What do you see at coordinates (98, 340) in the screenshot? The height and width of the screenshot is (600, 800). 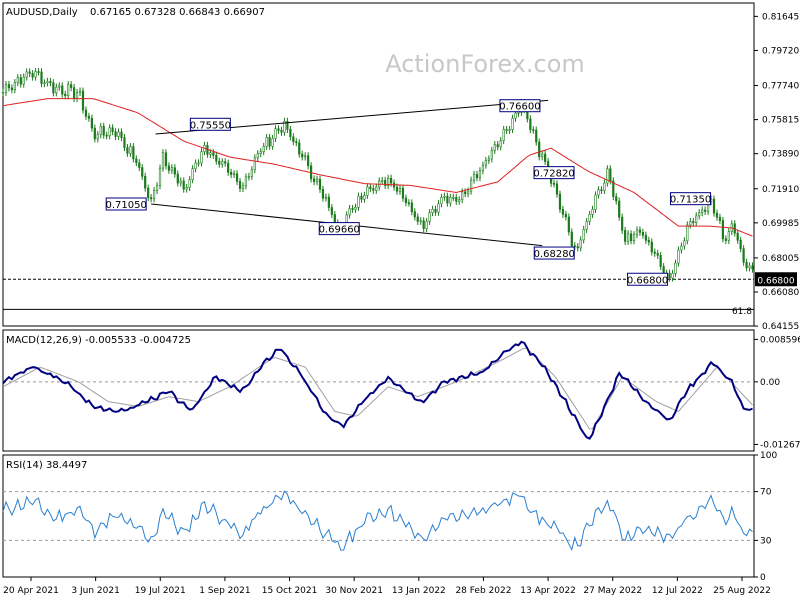 I see `macd-title: MACD(12,26,9) -0.005533 -0.004725` at bounding box center [98, 340].